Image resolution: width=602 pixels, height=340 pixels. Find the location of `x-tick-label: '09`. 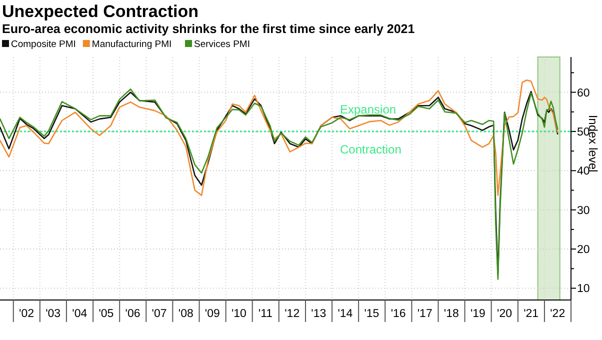

x-tick-label: '09 is located at coordinates (212, 314).